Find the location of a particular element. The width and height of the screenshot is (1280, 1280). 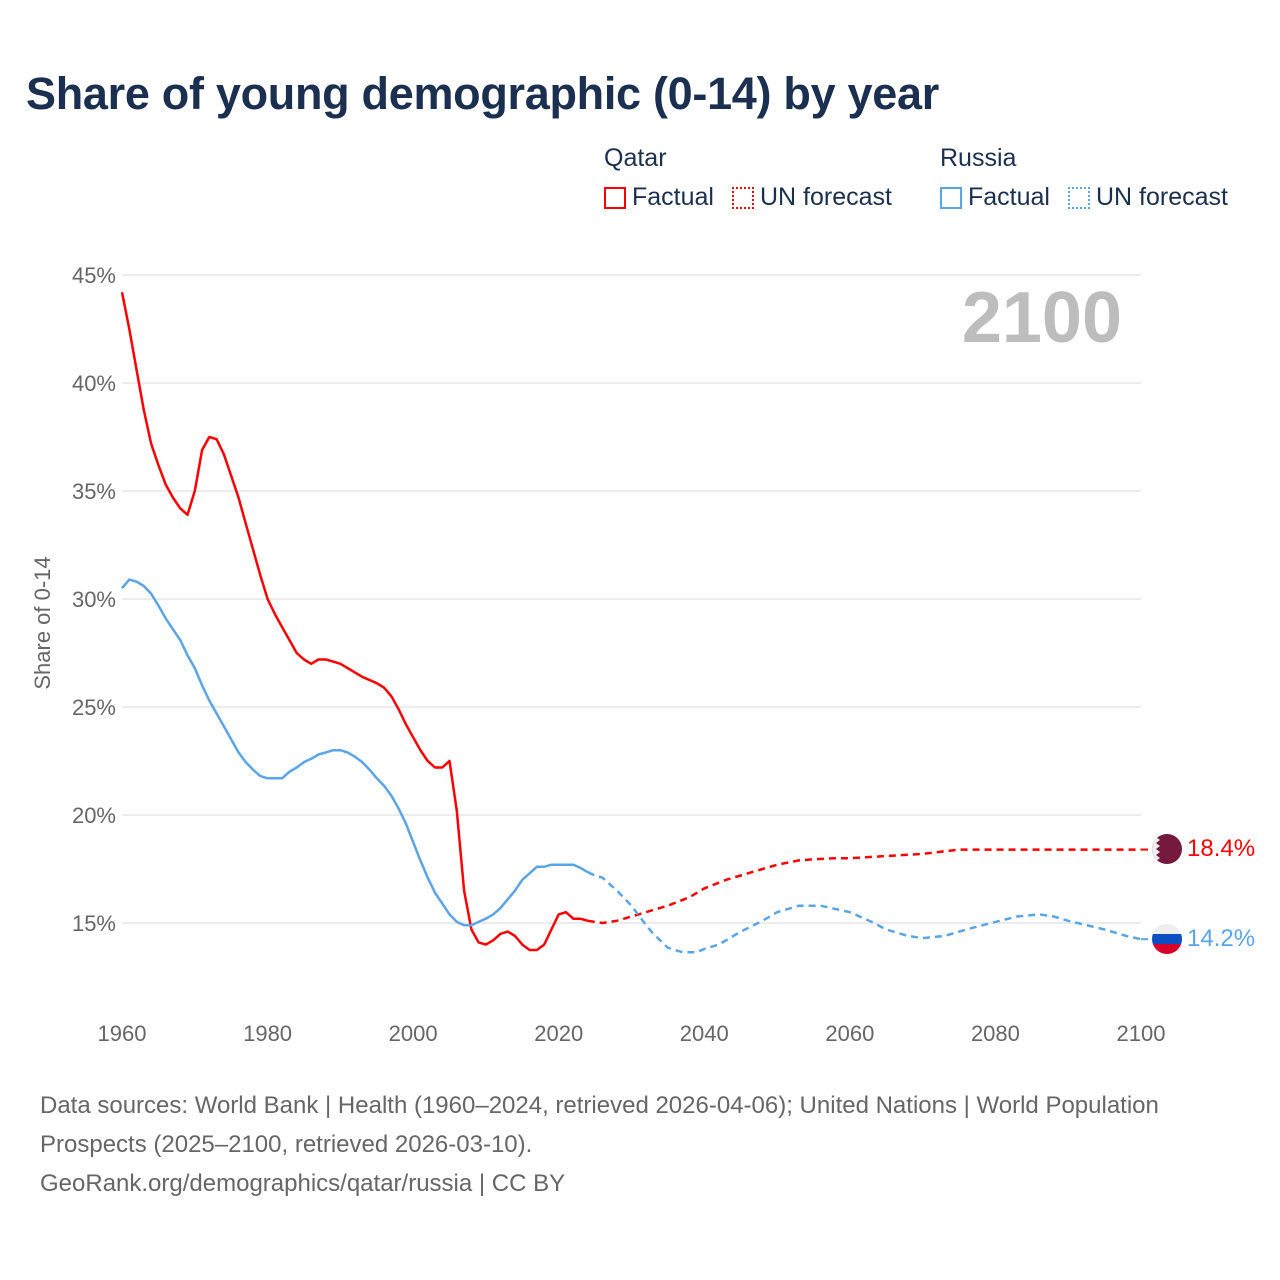

y-tick-label: 35% is located at coordinates (94, 491).